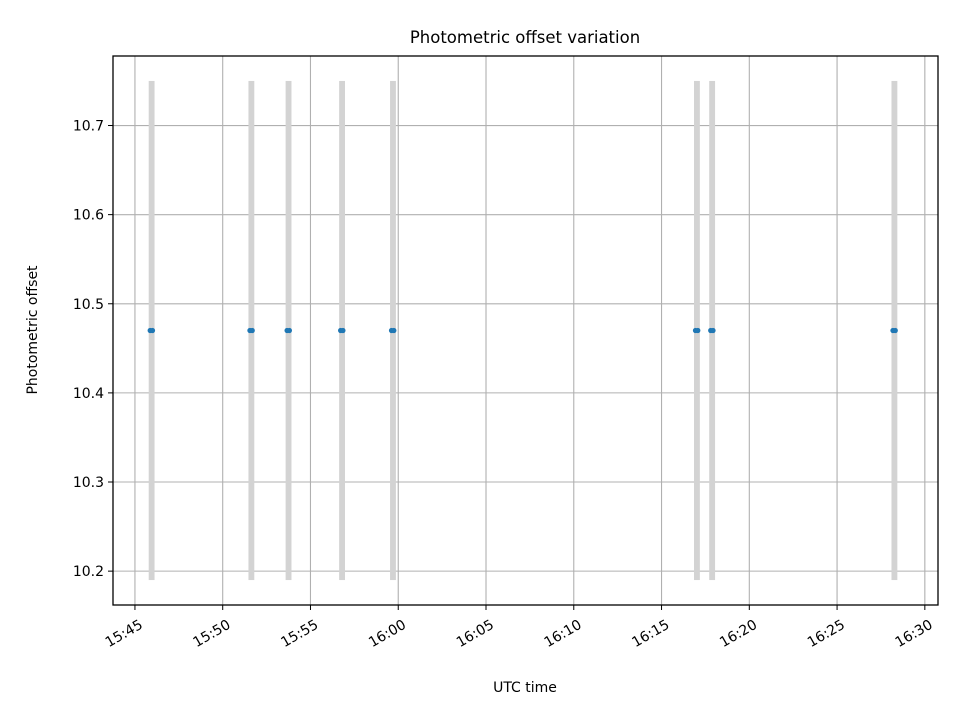 Image resolution: width=960 pixels, height=720 pixels. I want to click on y-tick-label: 10.4, so click(88, 394).